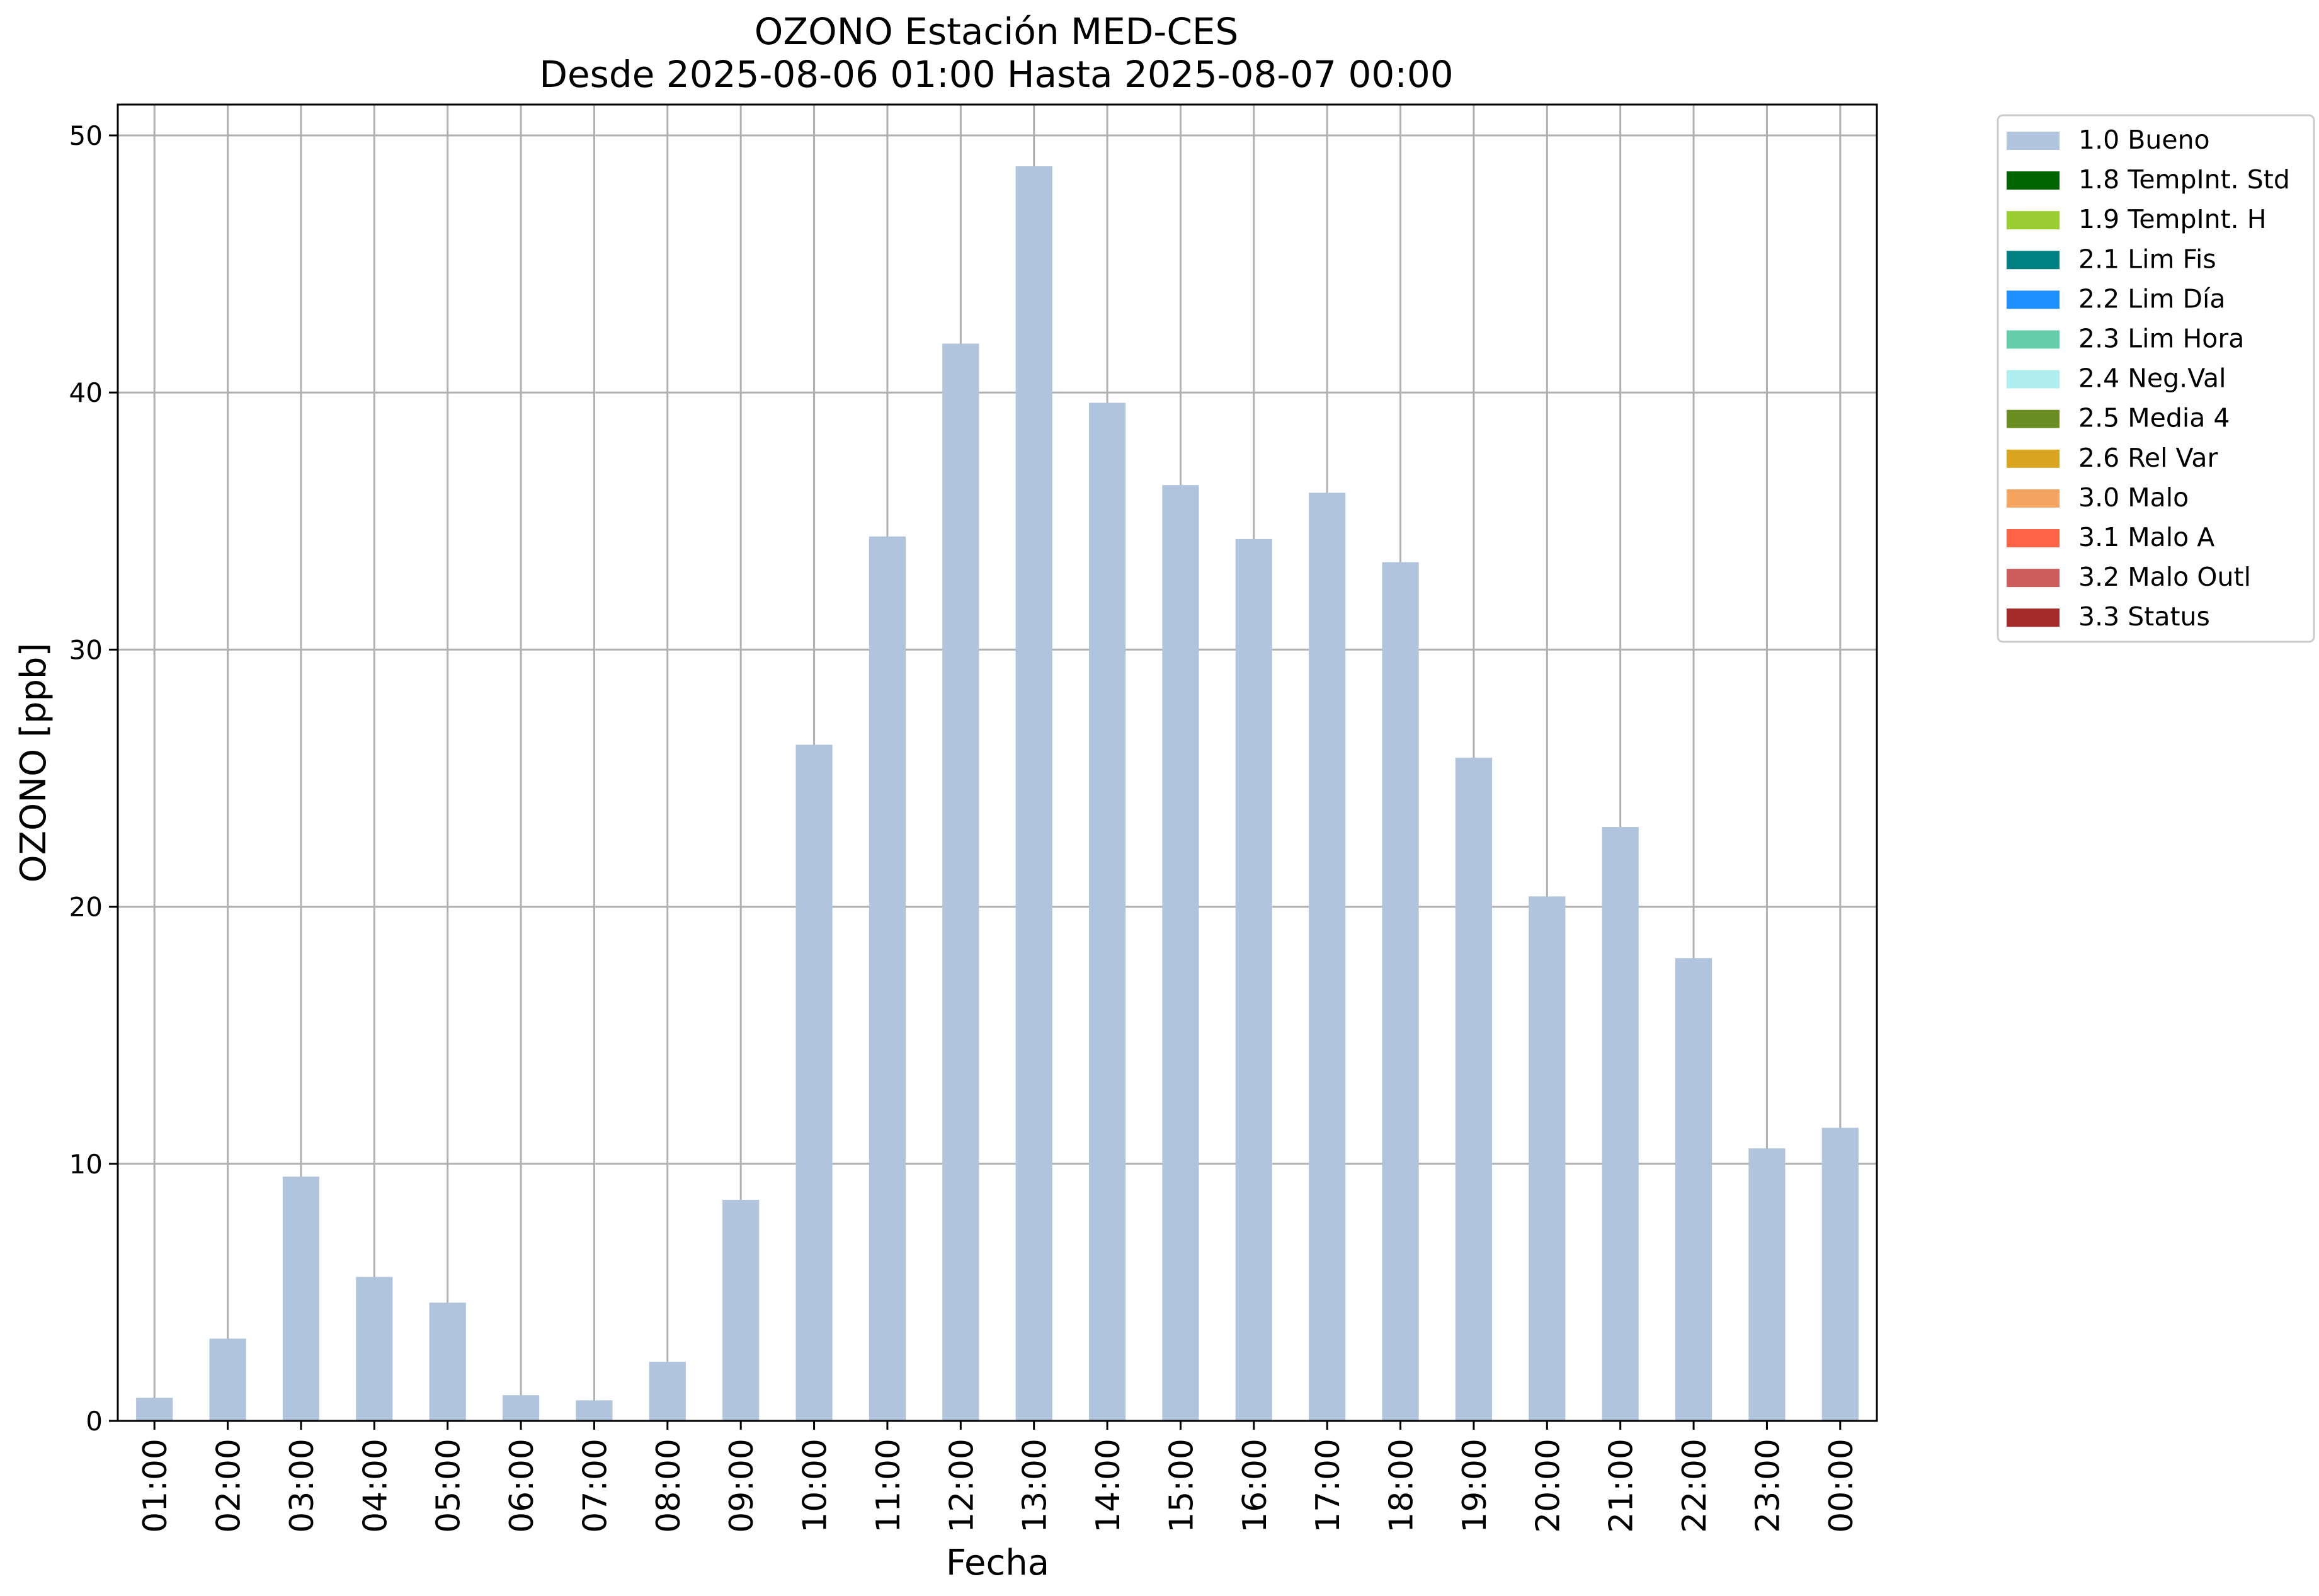  I want to click on legend-frame, so click(2156, 378).